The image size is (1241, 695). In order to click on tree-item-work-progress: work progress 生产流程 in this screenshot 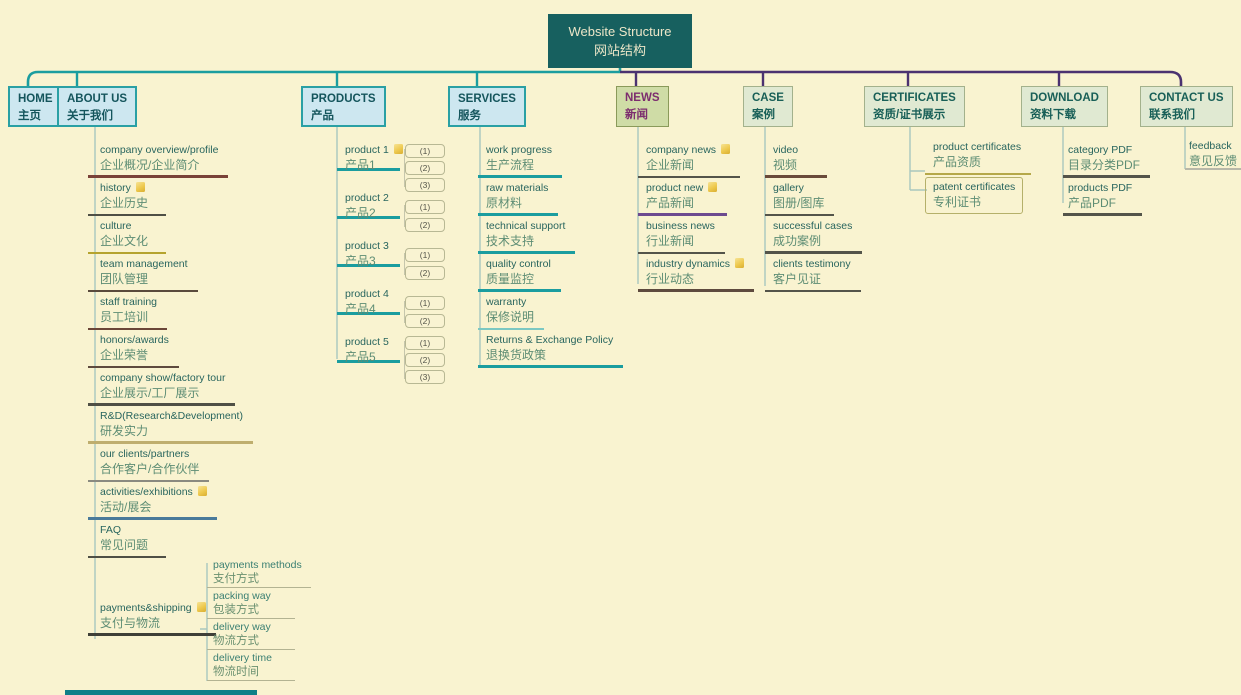, I will do `click(520, 160)`.